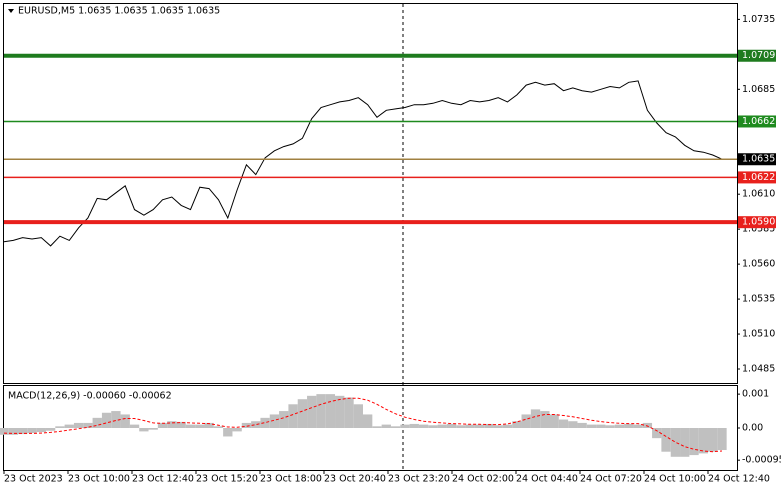 The width and height of the screenshot is (781, 489). Describe the element at coordinates (758, 194) in the screenshot. I see `y-tick-label: 1.0610` at that location.